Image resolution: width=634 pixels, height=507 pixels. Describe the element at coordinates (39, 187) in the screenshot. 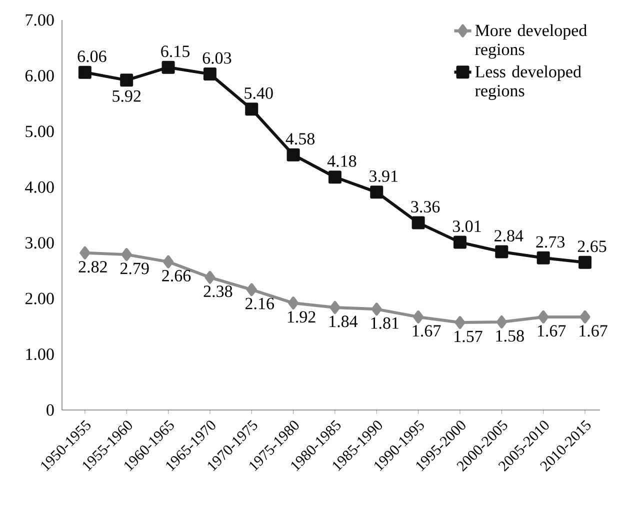

I see `y-tick-label: 4.00` at that location.